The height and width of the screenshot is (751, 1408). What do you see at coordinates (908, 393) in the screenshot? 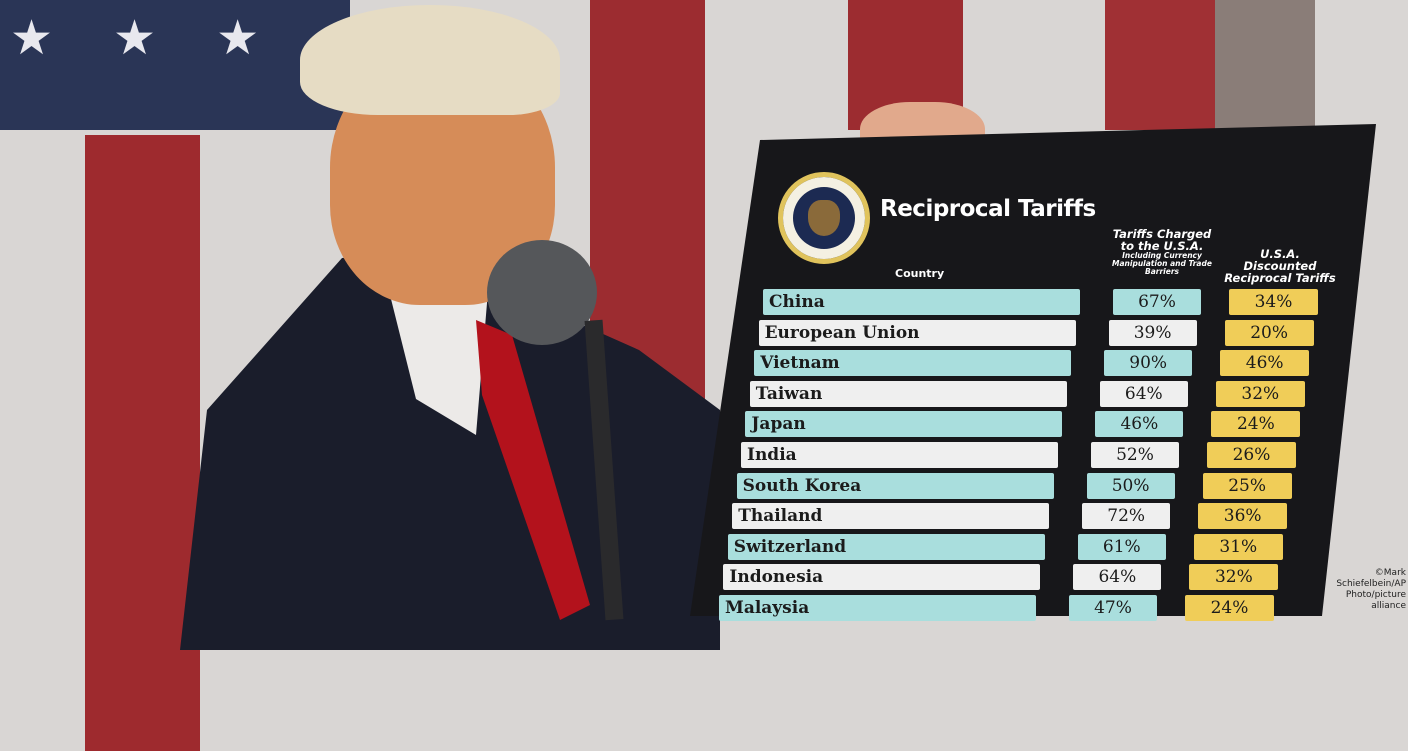
I see `country-cell: Taiwan` at bounding box center [908, 393].